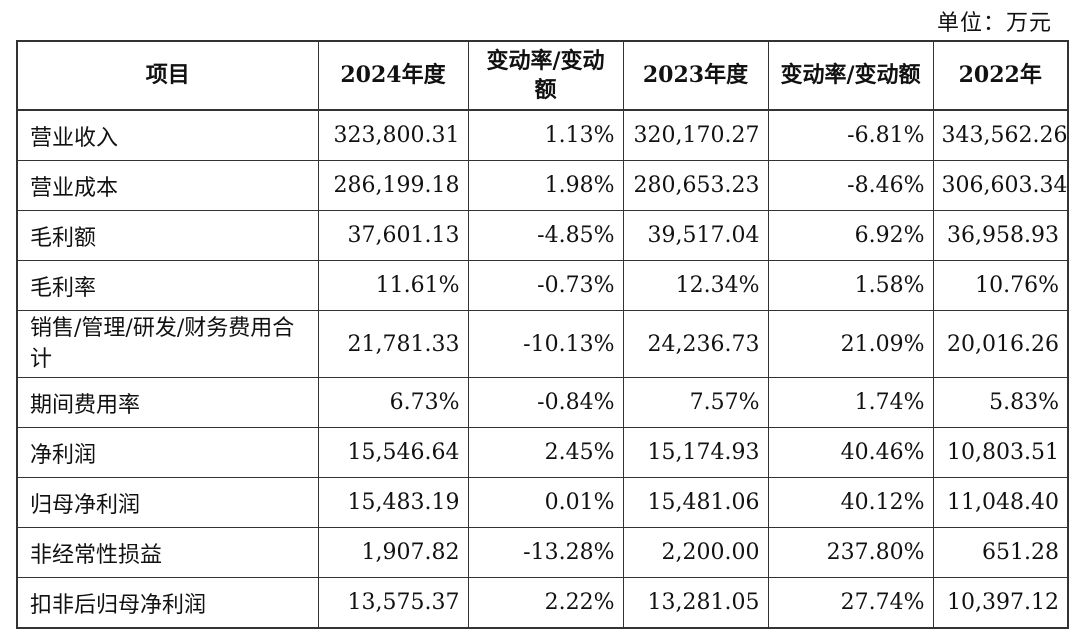  Describe the element at coordinates (1000, 502) in the screenshot. I see `cell-2022: 11,048.40` at that location.